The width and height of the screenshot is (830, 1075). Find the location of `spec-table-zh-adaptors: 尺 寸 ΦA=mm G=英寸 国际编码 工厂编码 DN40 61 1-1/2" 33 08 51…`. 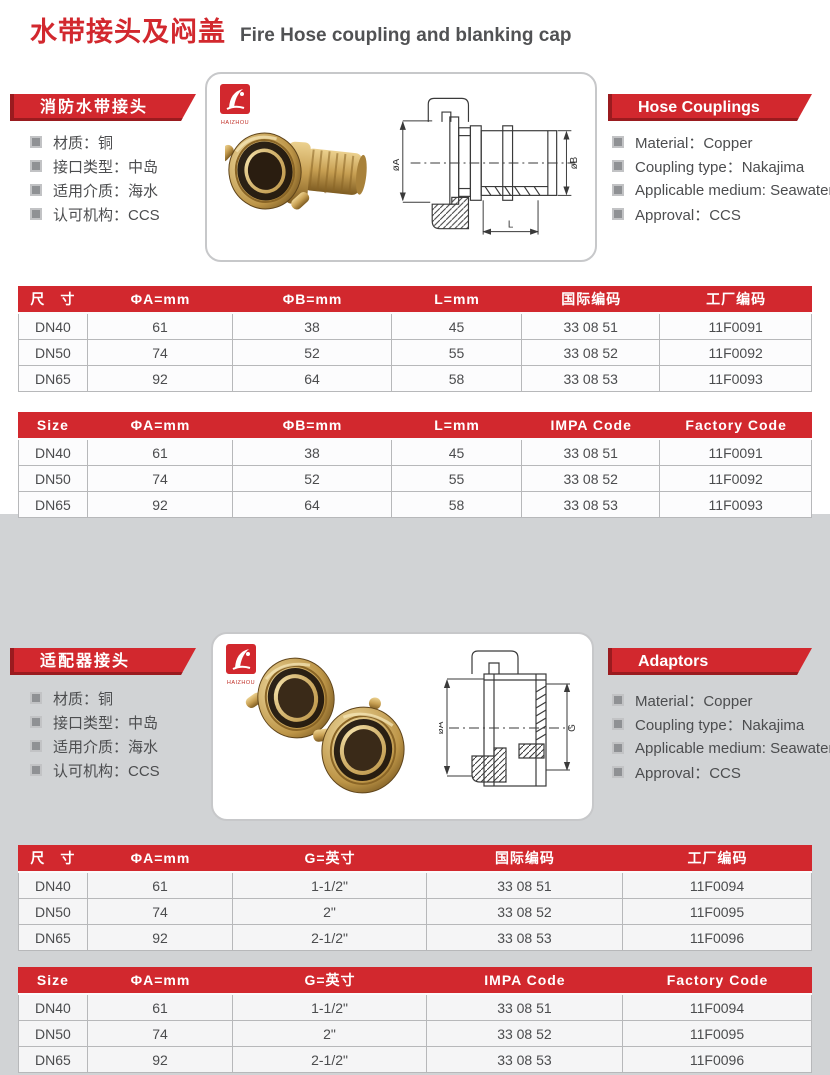

spec-table-zh-adaptors: 尺 寸 ΦA=mm G=英寸 国际编码 工厂编码 DN40 61 1-1/2" 33 08 51… is located at coordinates (415, 898).